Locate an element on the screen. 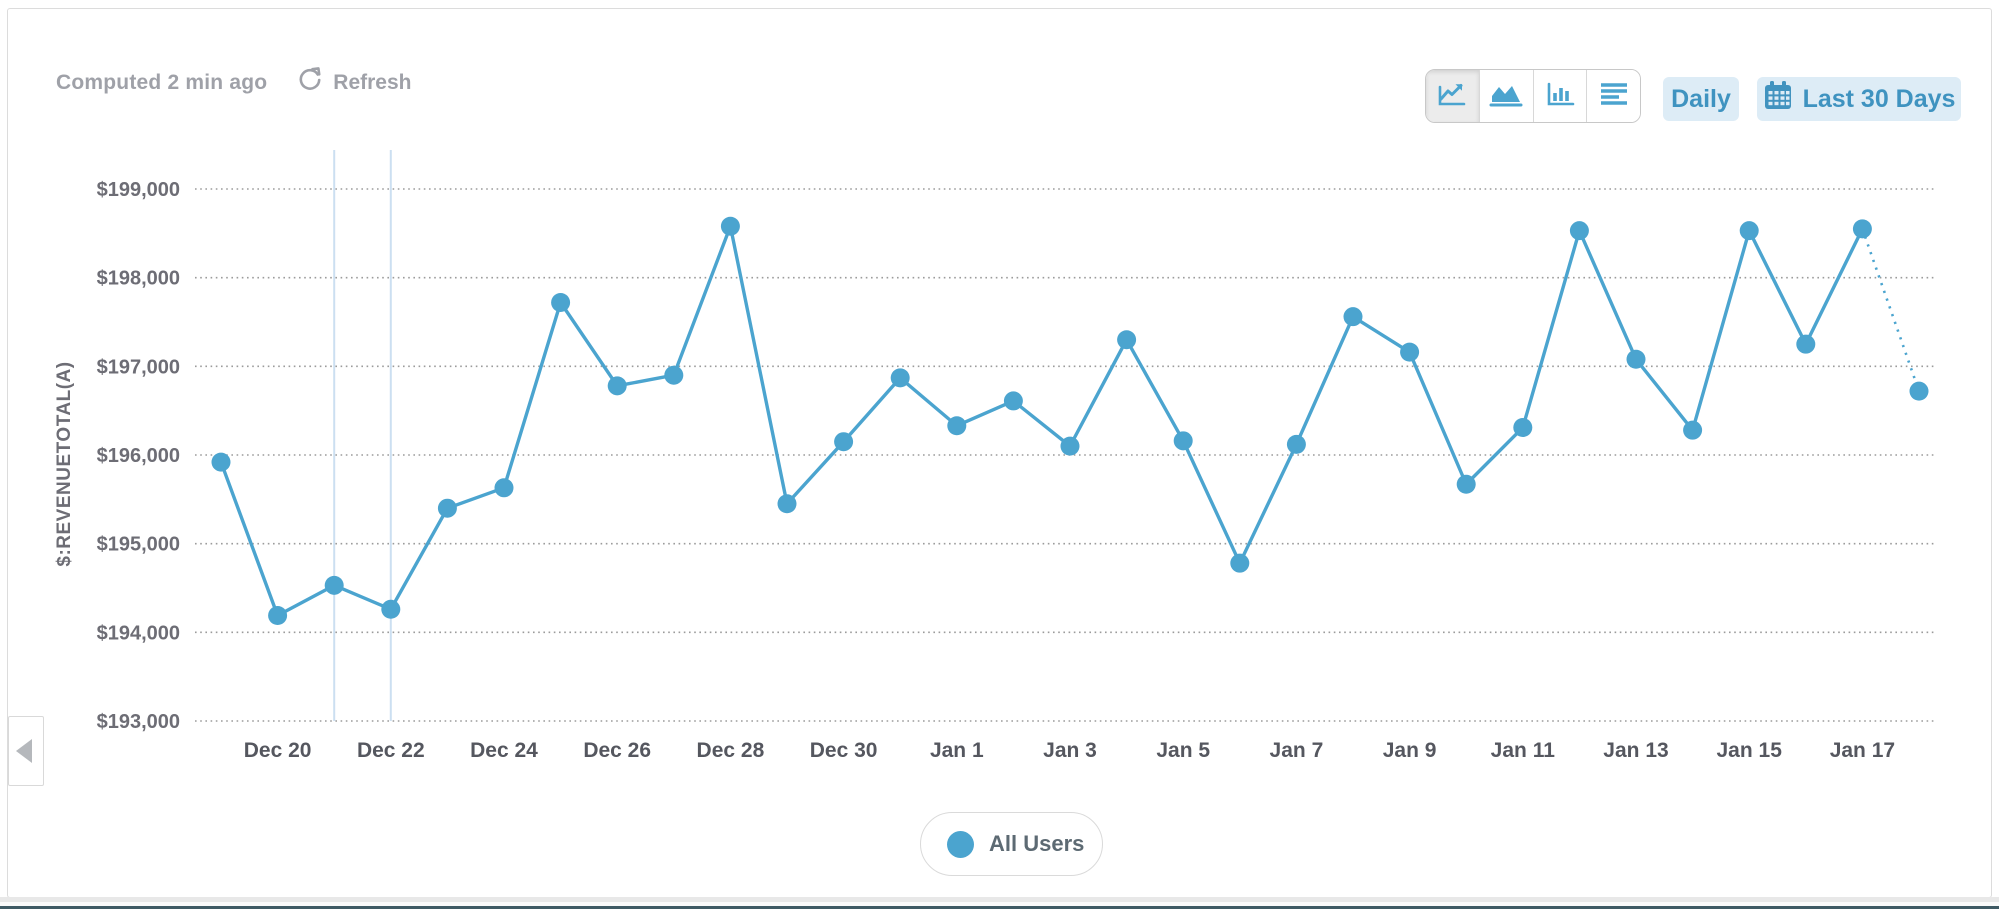  calendar-icon is located at coordinates (1778, 99).